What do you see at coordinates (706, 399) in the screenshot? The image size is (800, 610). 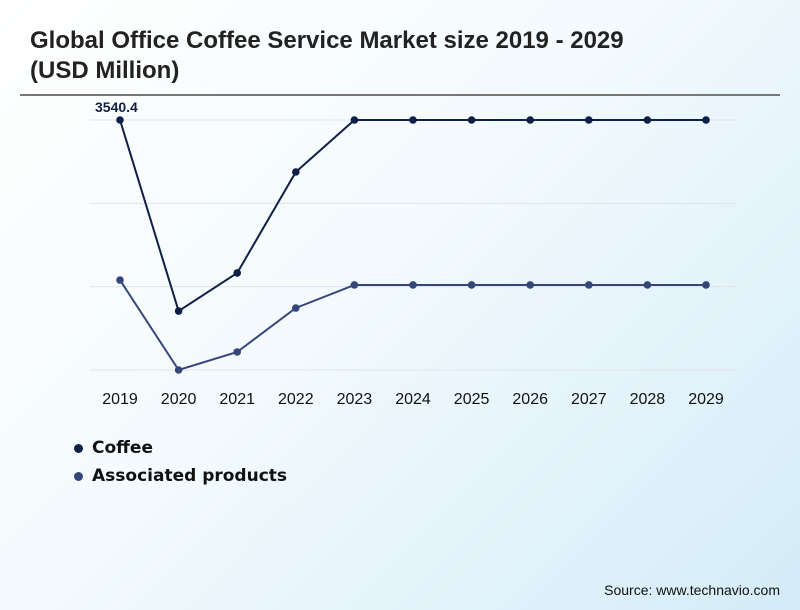 I see `x-tick-label: 2029` at bounding box center [706, 399].